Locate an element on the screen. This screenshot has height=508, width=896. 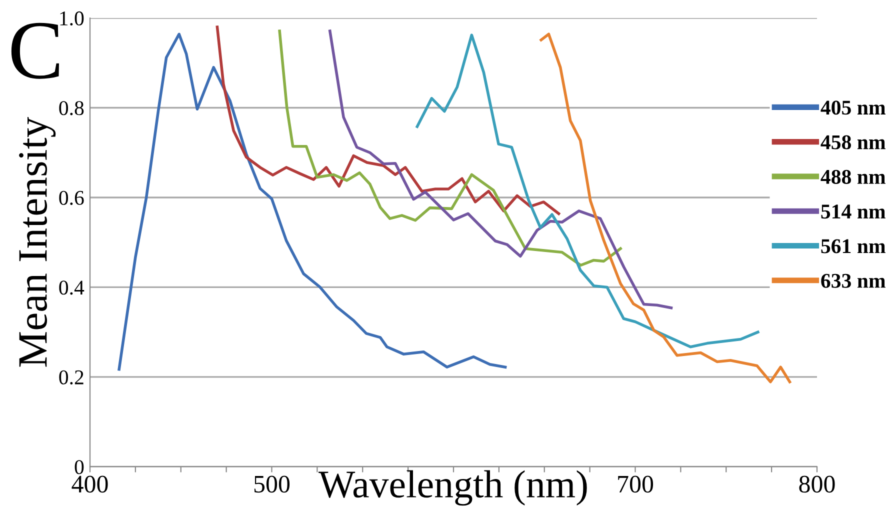
y-tick-label: 0 is located at coordinates (79, 467).